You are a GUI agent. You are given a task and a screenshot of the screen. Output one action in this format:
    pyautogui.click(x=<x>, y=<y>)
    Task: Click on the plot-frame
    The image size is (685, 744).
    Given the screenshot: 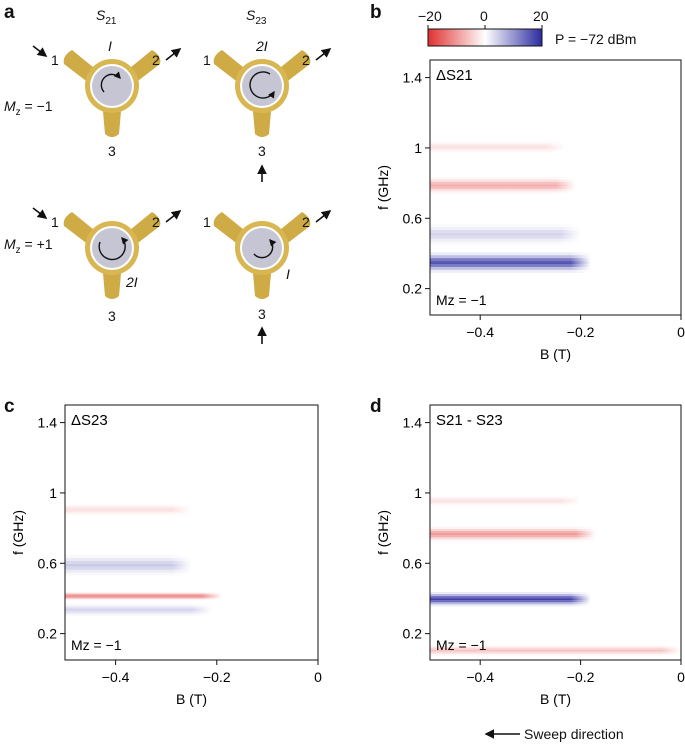 What is the action you would take?
    pyautogui.click(x=555, y=532)
    